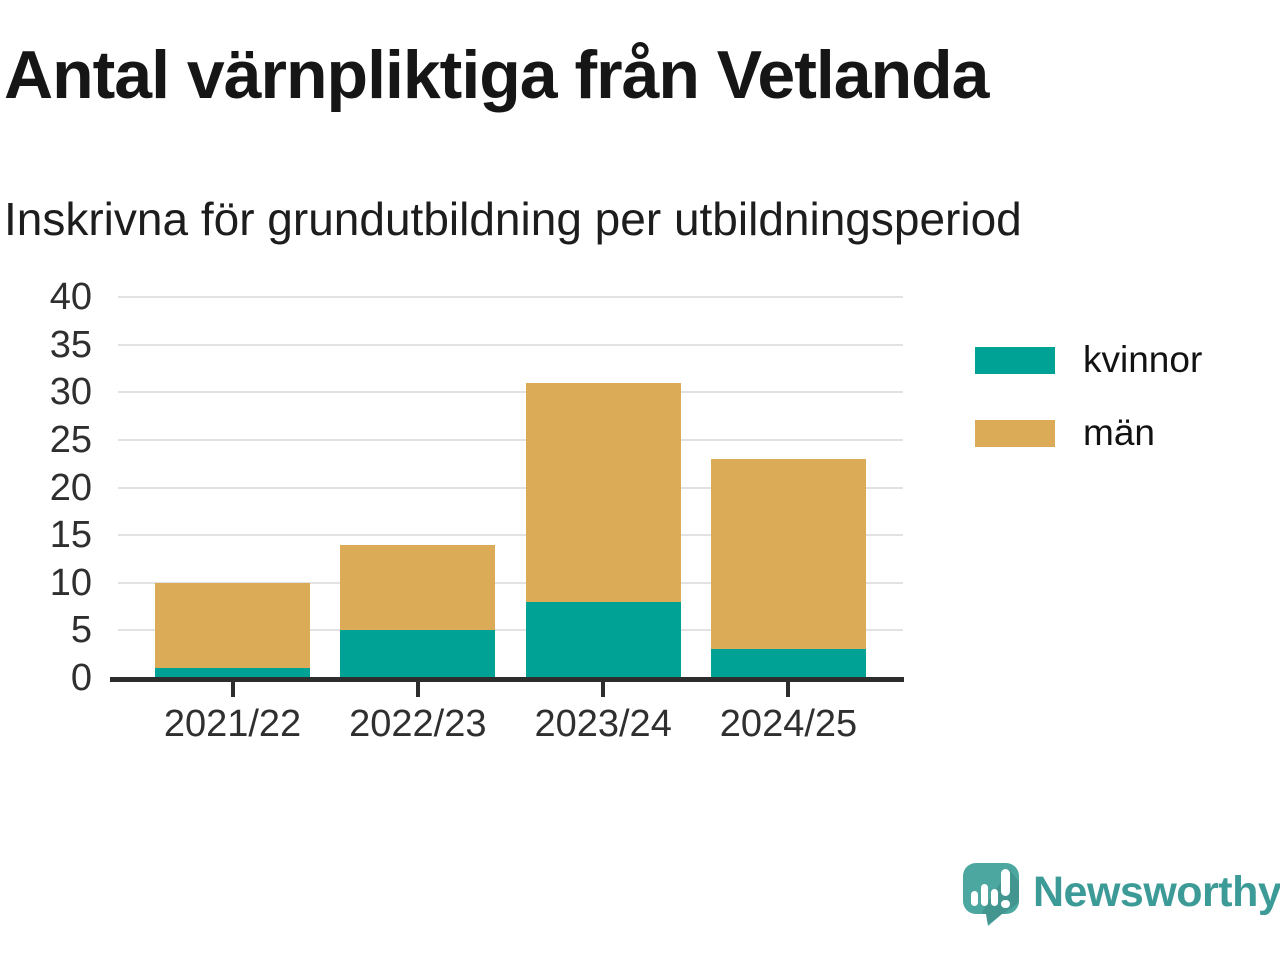 Image resolution: width=1280 pixels, height=960 pixels. I want to click on y-tick-label: 20, so click(70, 487).